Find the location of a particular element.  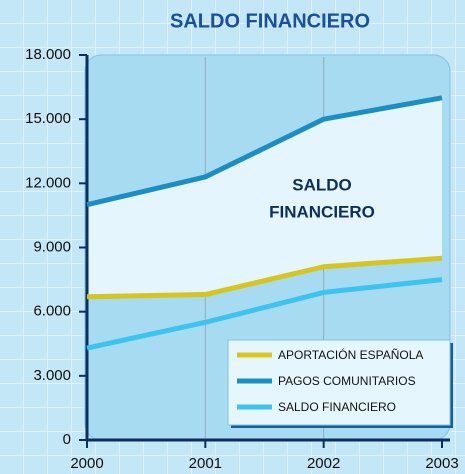

chart-title: SALDO FINANCIERO is located at coordinates (270, 21).